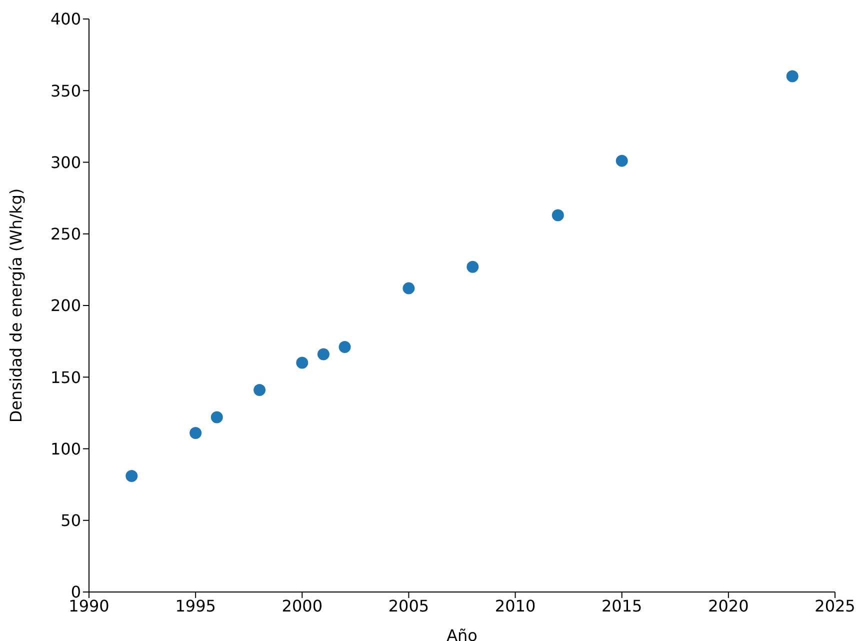  I want to click on x-tick-label: 2015, so click(622, 606).